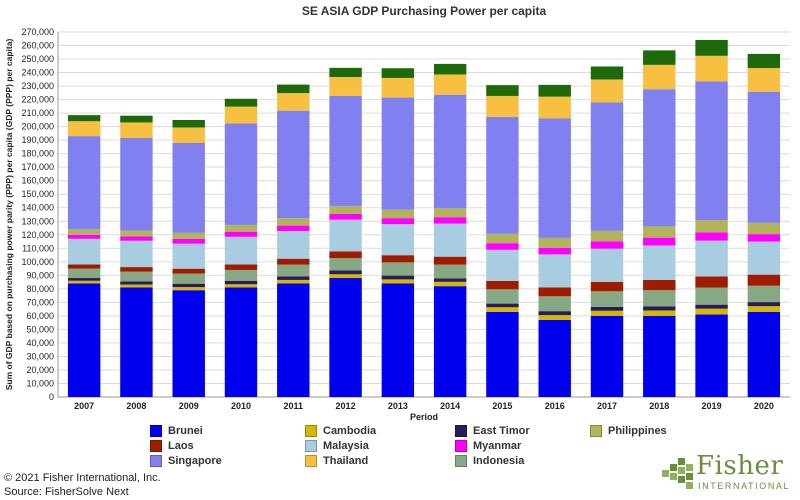 The height and width of the screenshot is (500, 800). I want to click on bar-segment-east-timor-2008, so click(136, 283).